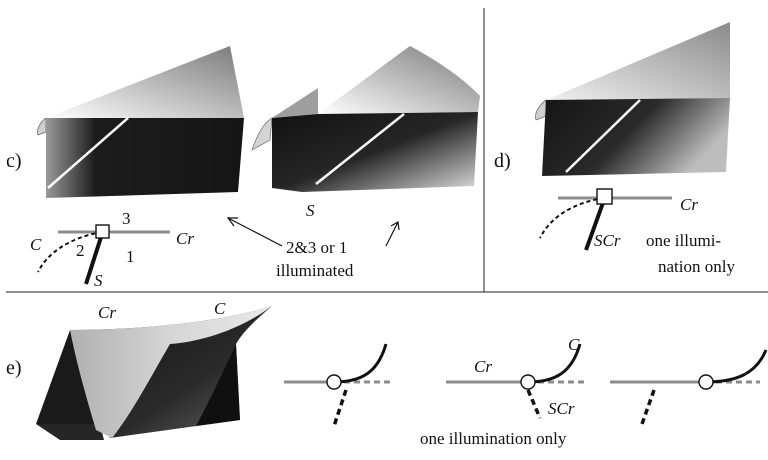 This screenshot has width=768, height=460. Describe the element at coordinates (595, 225) in the screenshot. I see `surface-line-d` at that location.